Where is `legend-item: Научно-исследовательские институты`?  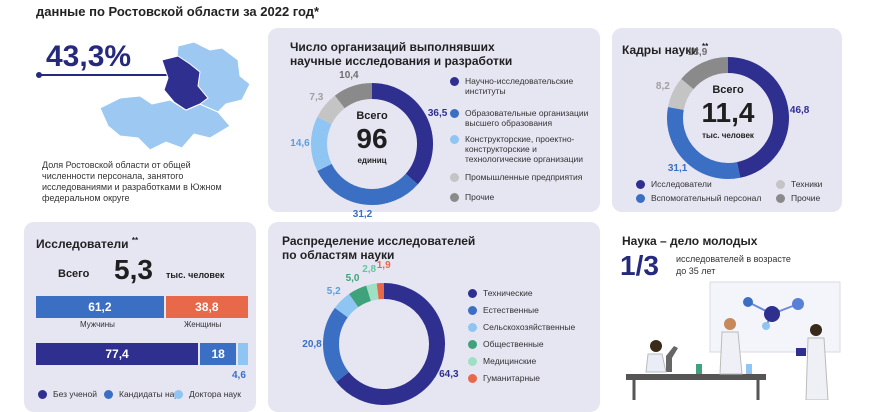
legend-item: Научно-исследовательские институты is located at coordinates (525, 86).